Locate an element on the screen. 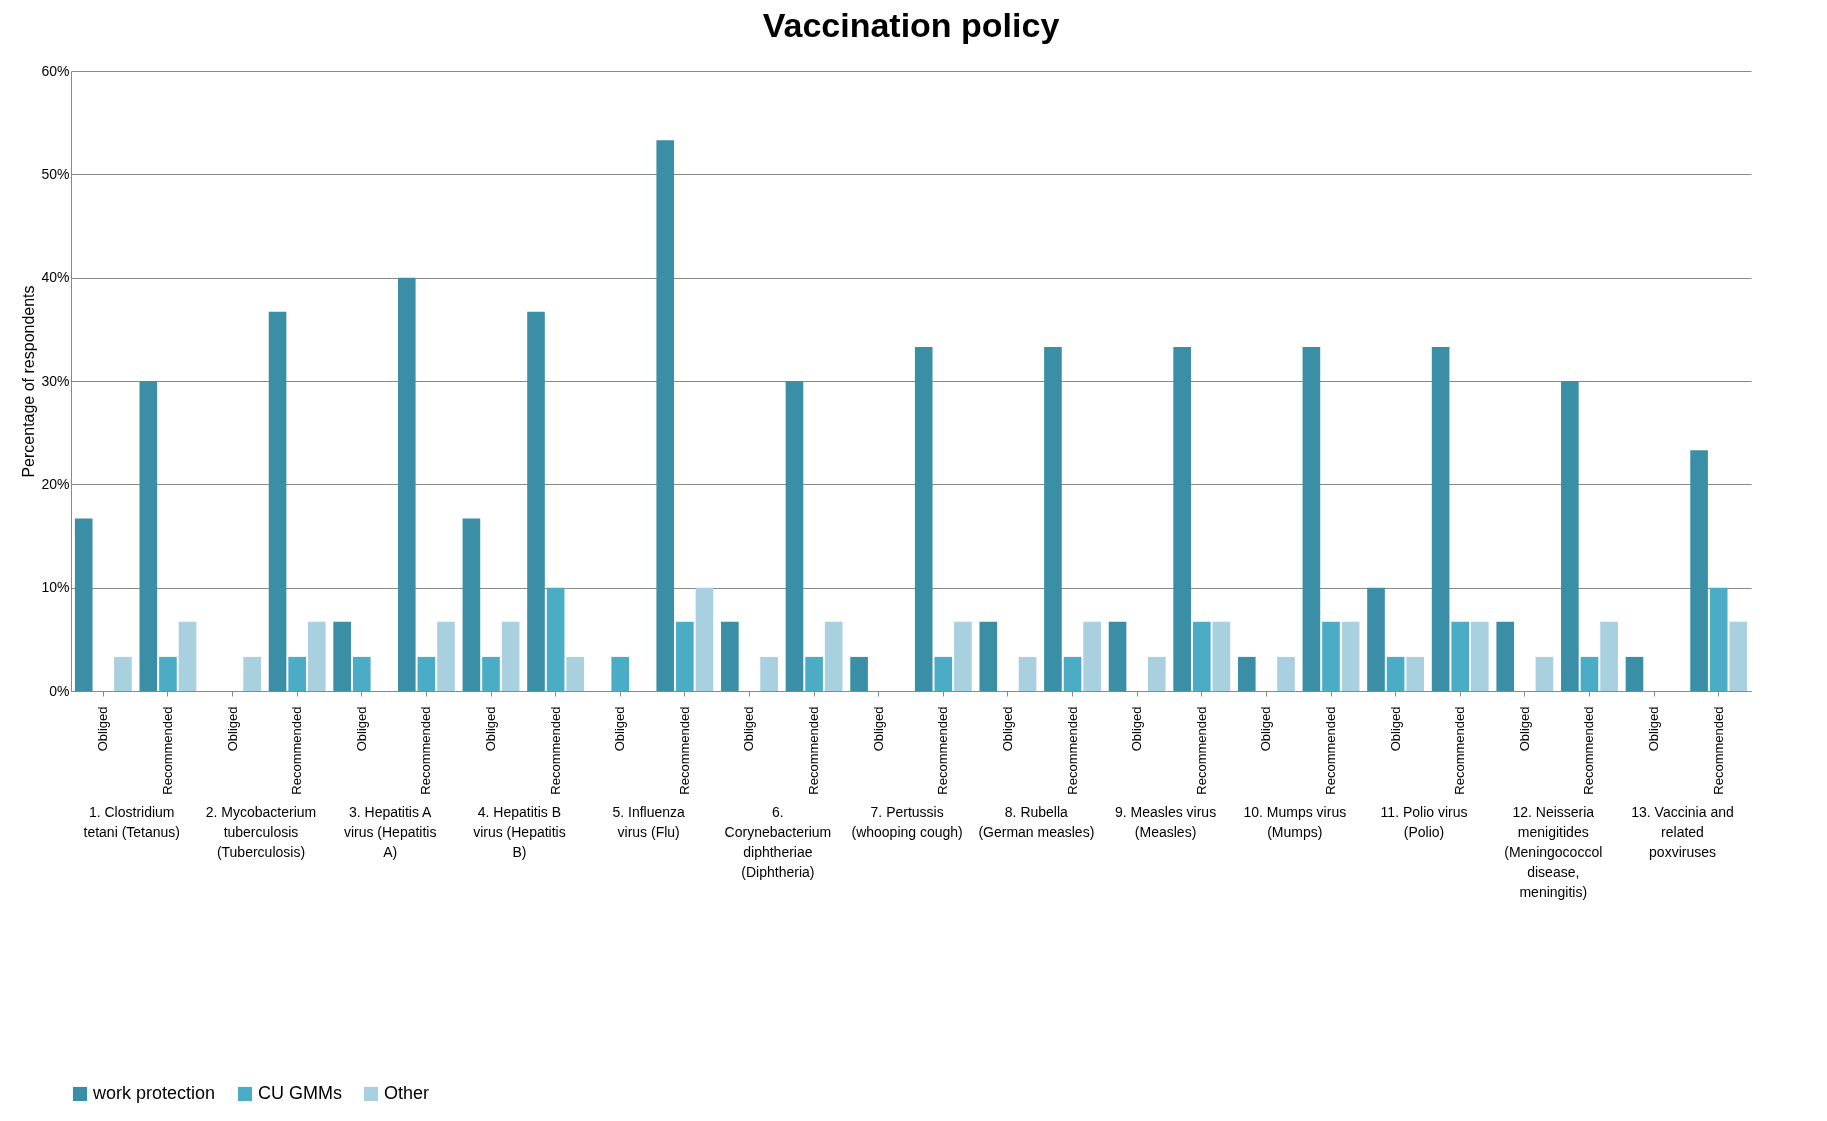  text: 2. Mycobacterium tuberculosis (Tuberculosis) is located at coordinates (261, 832).